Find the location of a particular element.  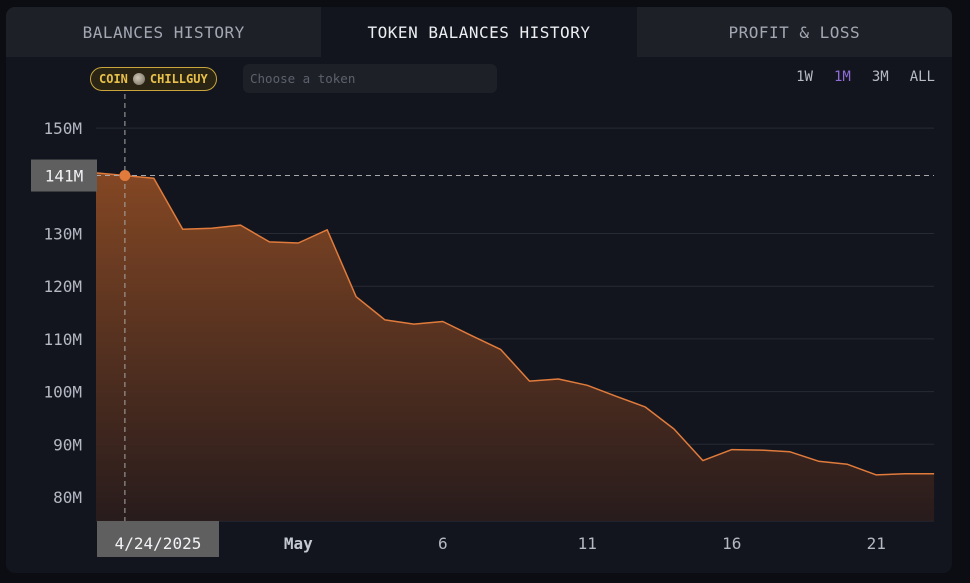

y-tick-label: 80M is located at coordinates (67, 497).